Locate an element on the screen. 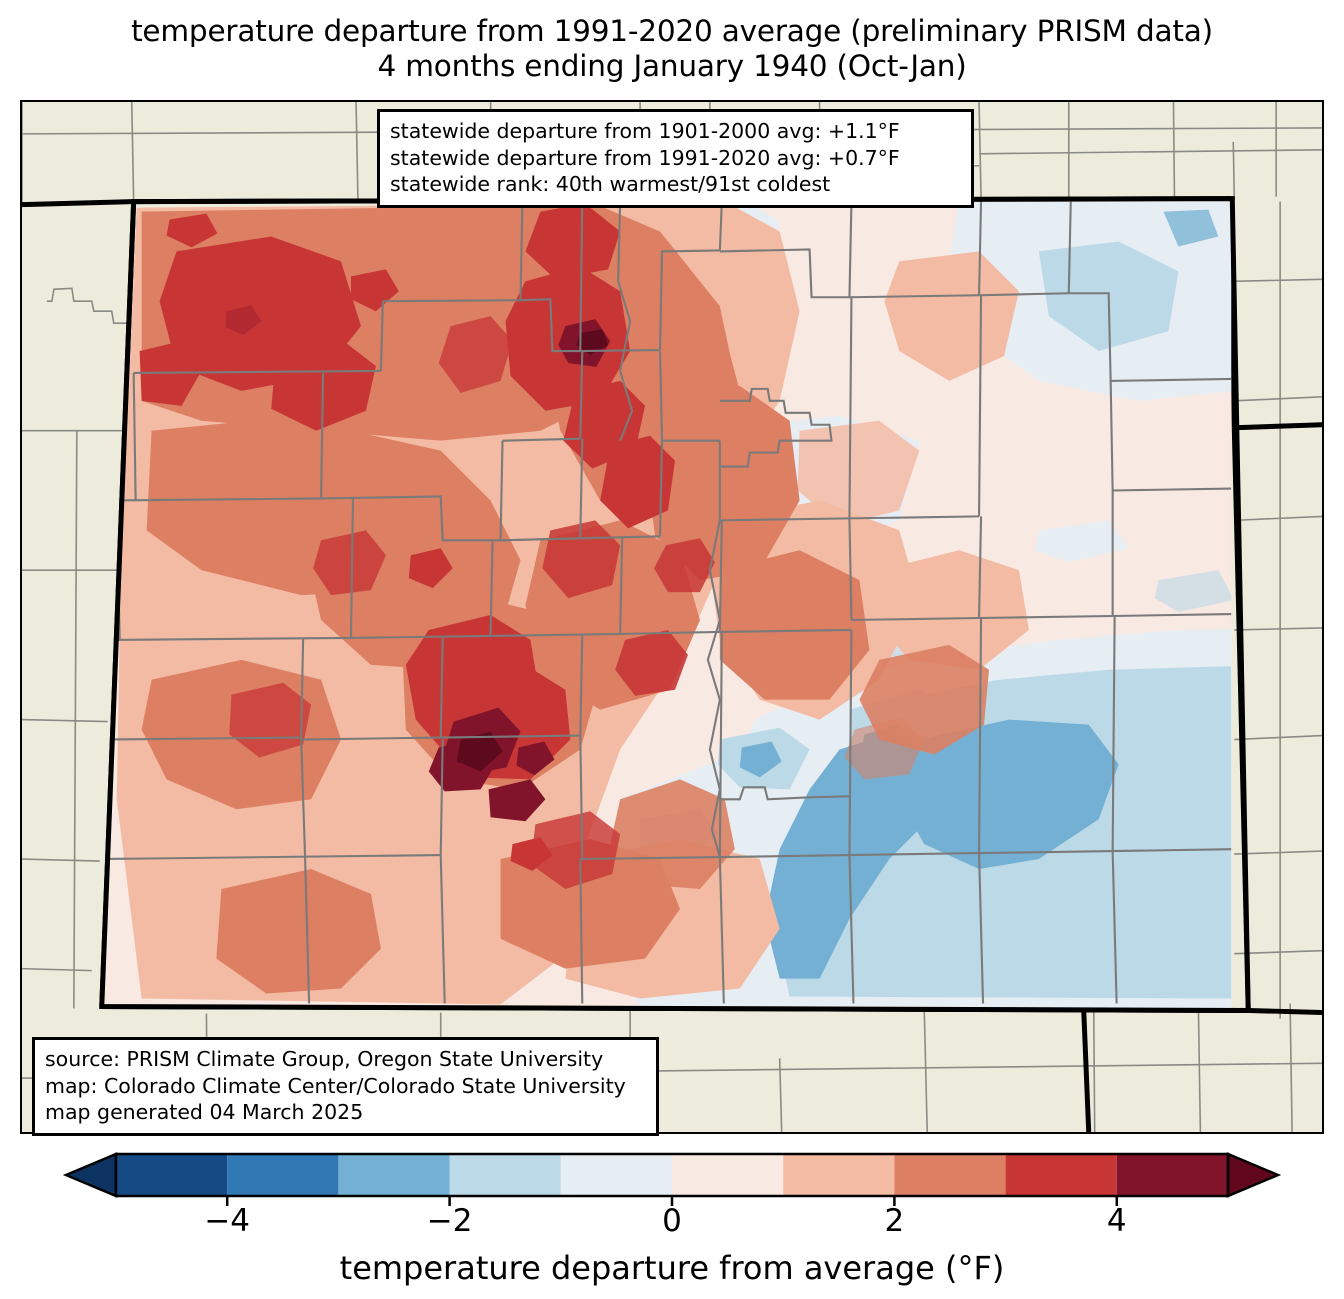  colorbar-under-arrow is located at coordinates (90, 1175).